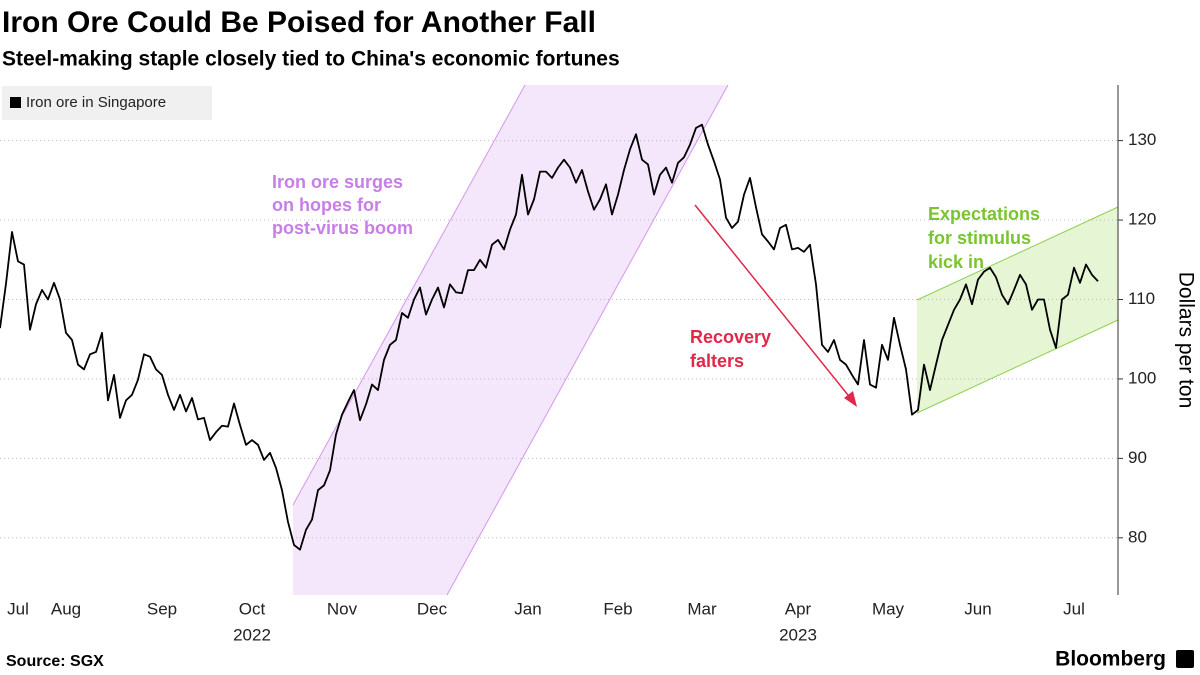  I want to click on falters-arrow, so click(773, 302).